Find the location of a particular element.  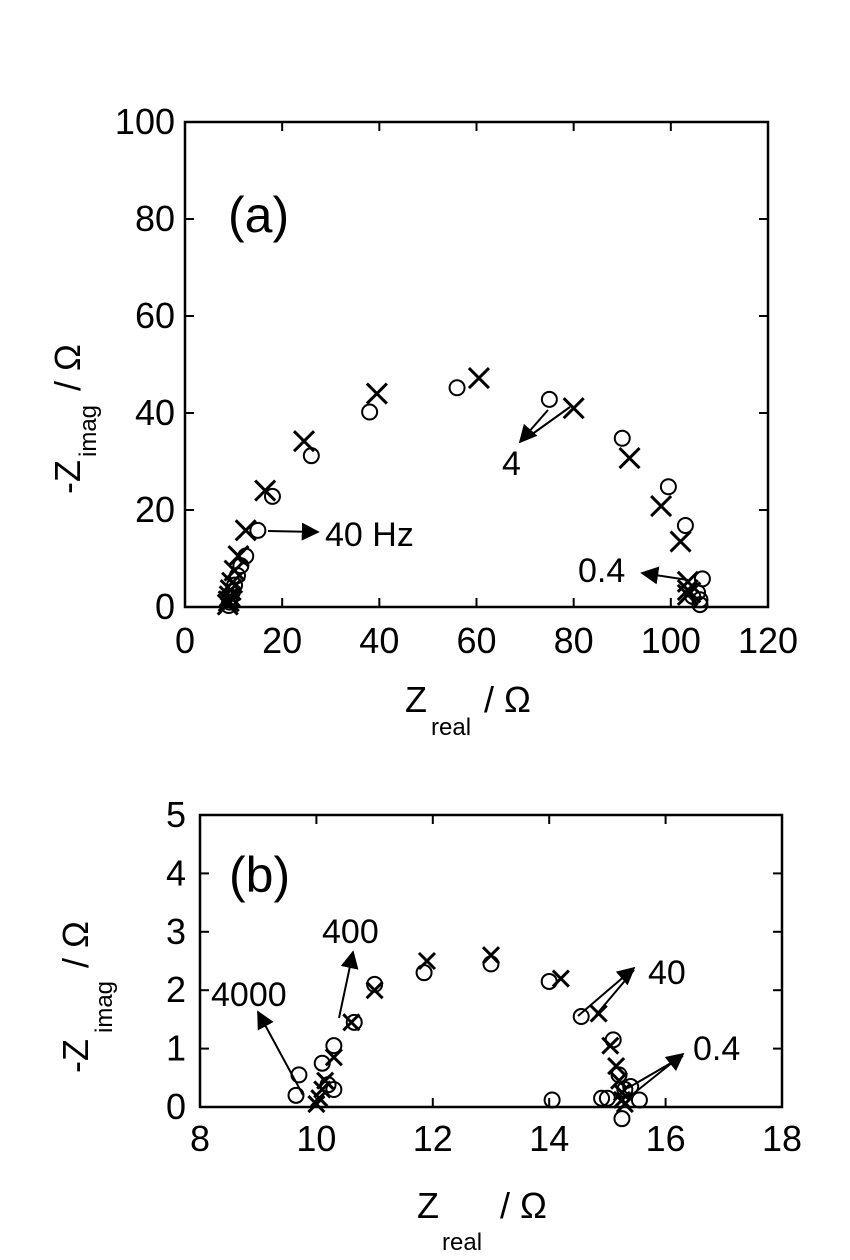

x-tick-label-b: 8 is located at coordinates (200, 1138).